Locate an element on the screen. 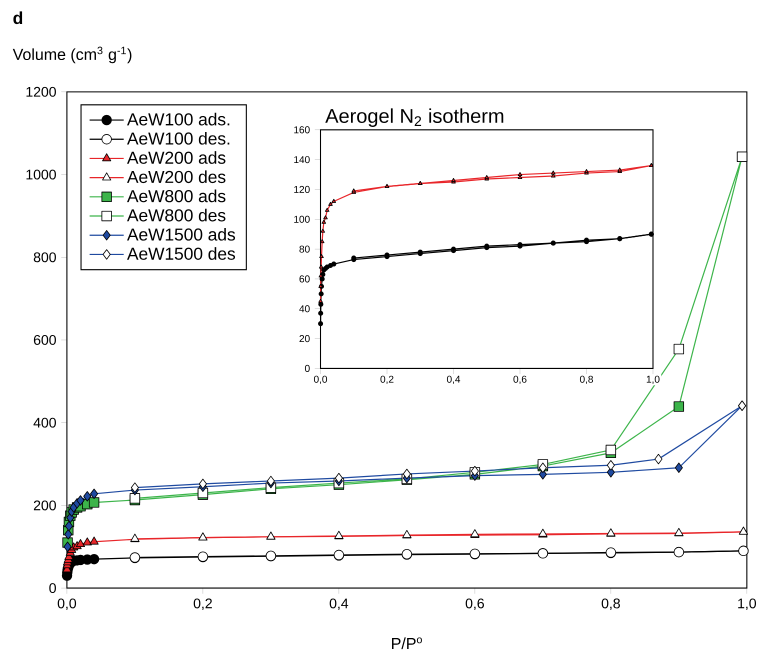 This screenshot has height=664, width=761. y-tick-label: 120 is located at coordinates (302, 190).